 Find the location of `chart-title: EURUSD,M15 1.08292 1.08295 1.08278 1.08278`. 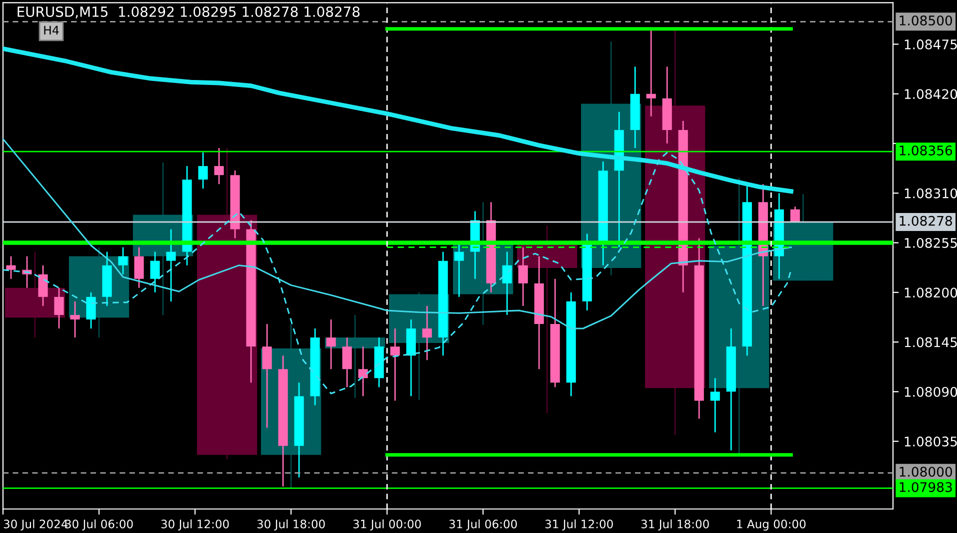

chart-title: EURUSD,M15 1.08292 1.08295 1.08278 1.08278 is located at coordinates (189, 12).